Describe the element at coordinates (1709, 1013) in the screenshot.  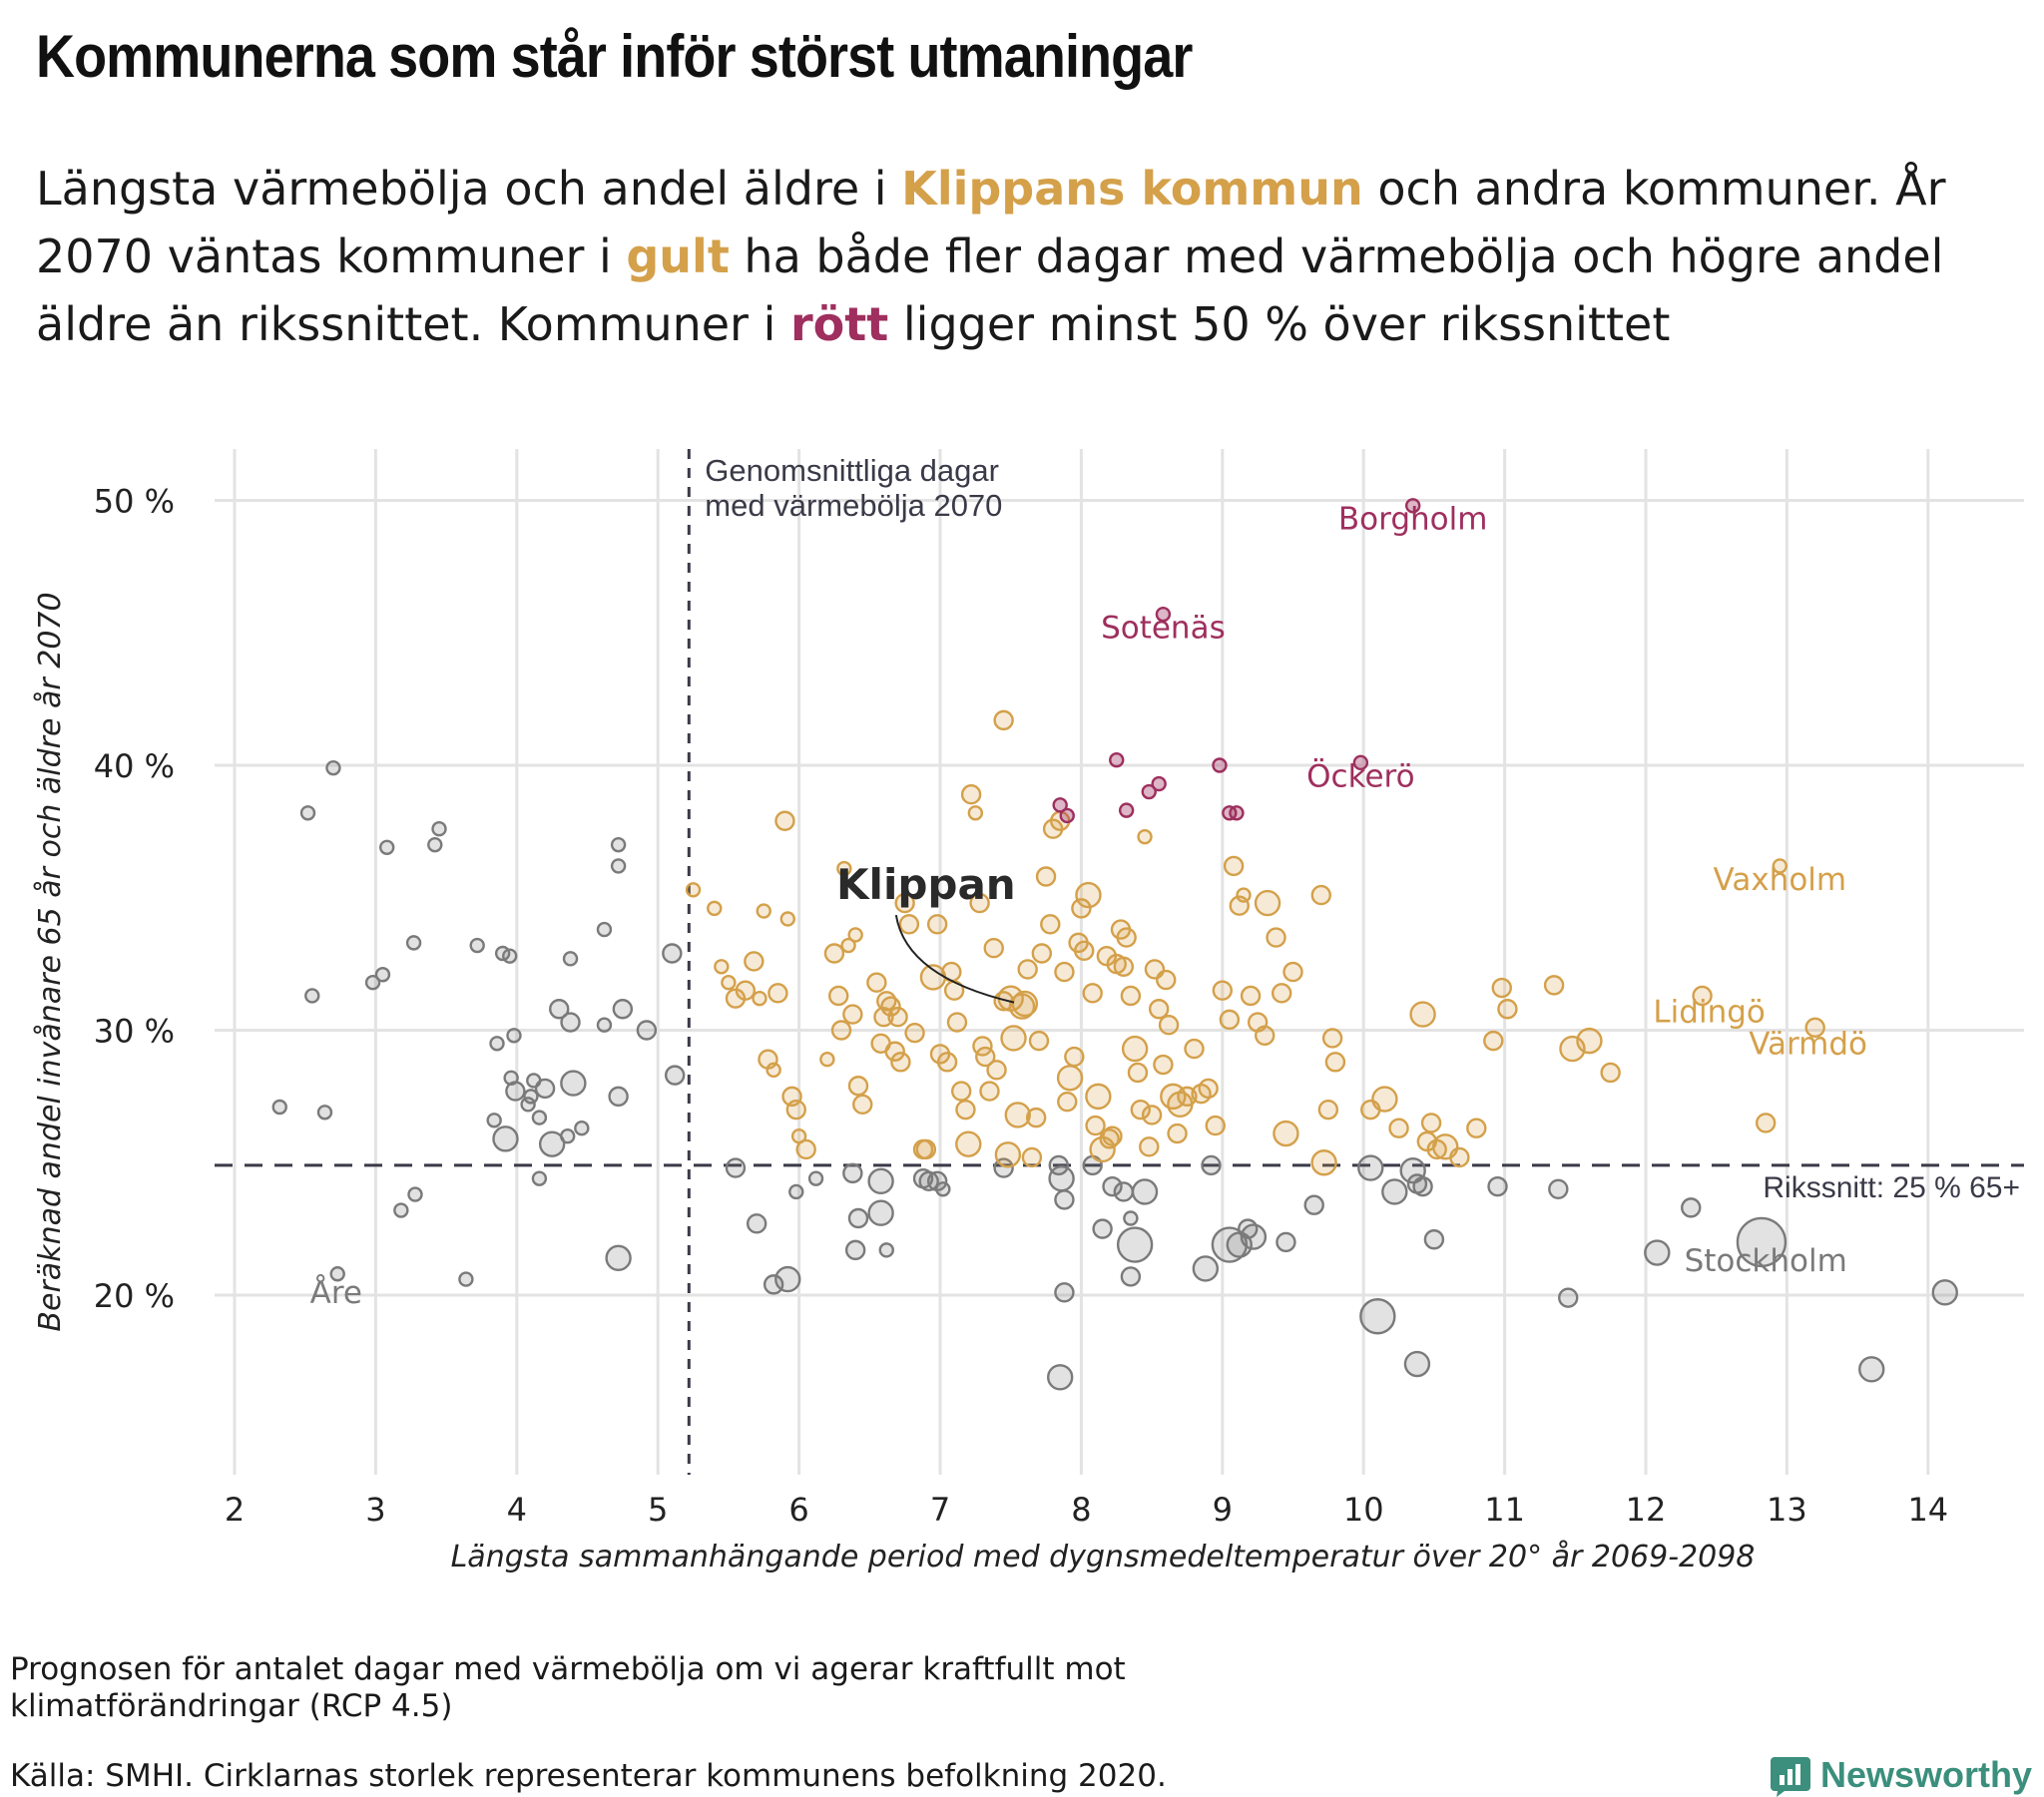
I see `label-lidingö: Lidingö` at that location.